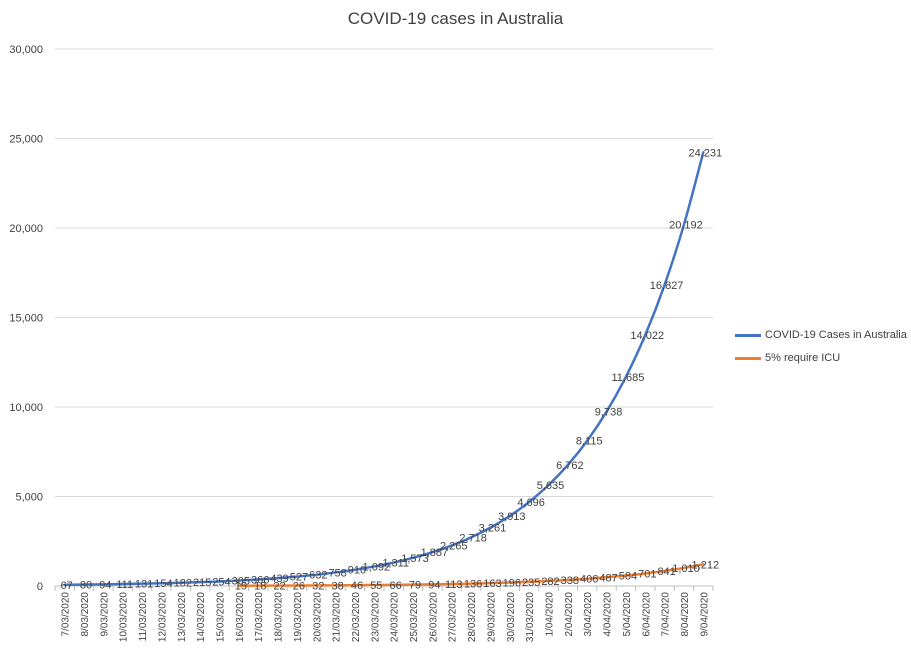  Describe the element at coordinates (821, 335) in the screenshot. I see `legend-entry-cases: COVID-19 Cases in Australia` at that location.